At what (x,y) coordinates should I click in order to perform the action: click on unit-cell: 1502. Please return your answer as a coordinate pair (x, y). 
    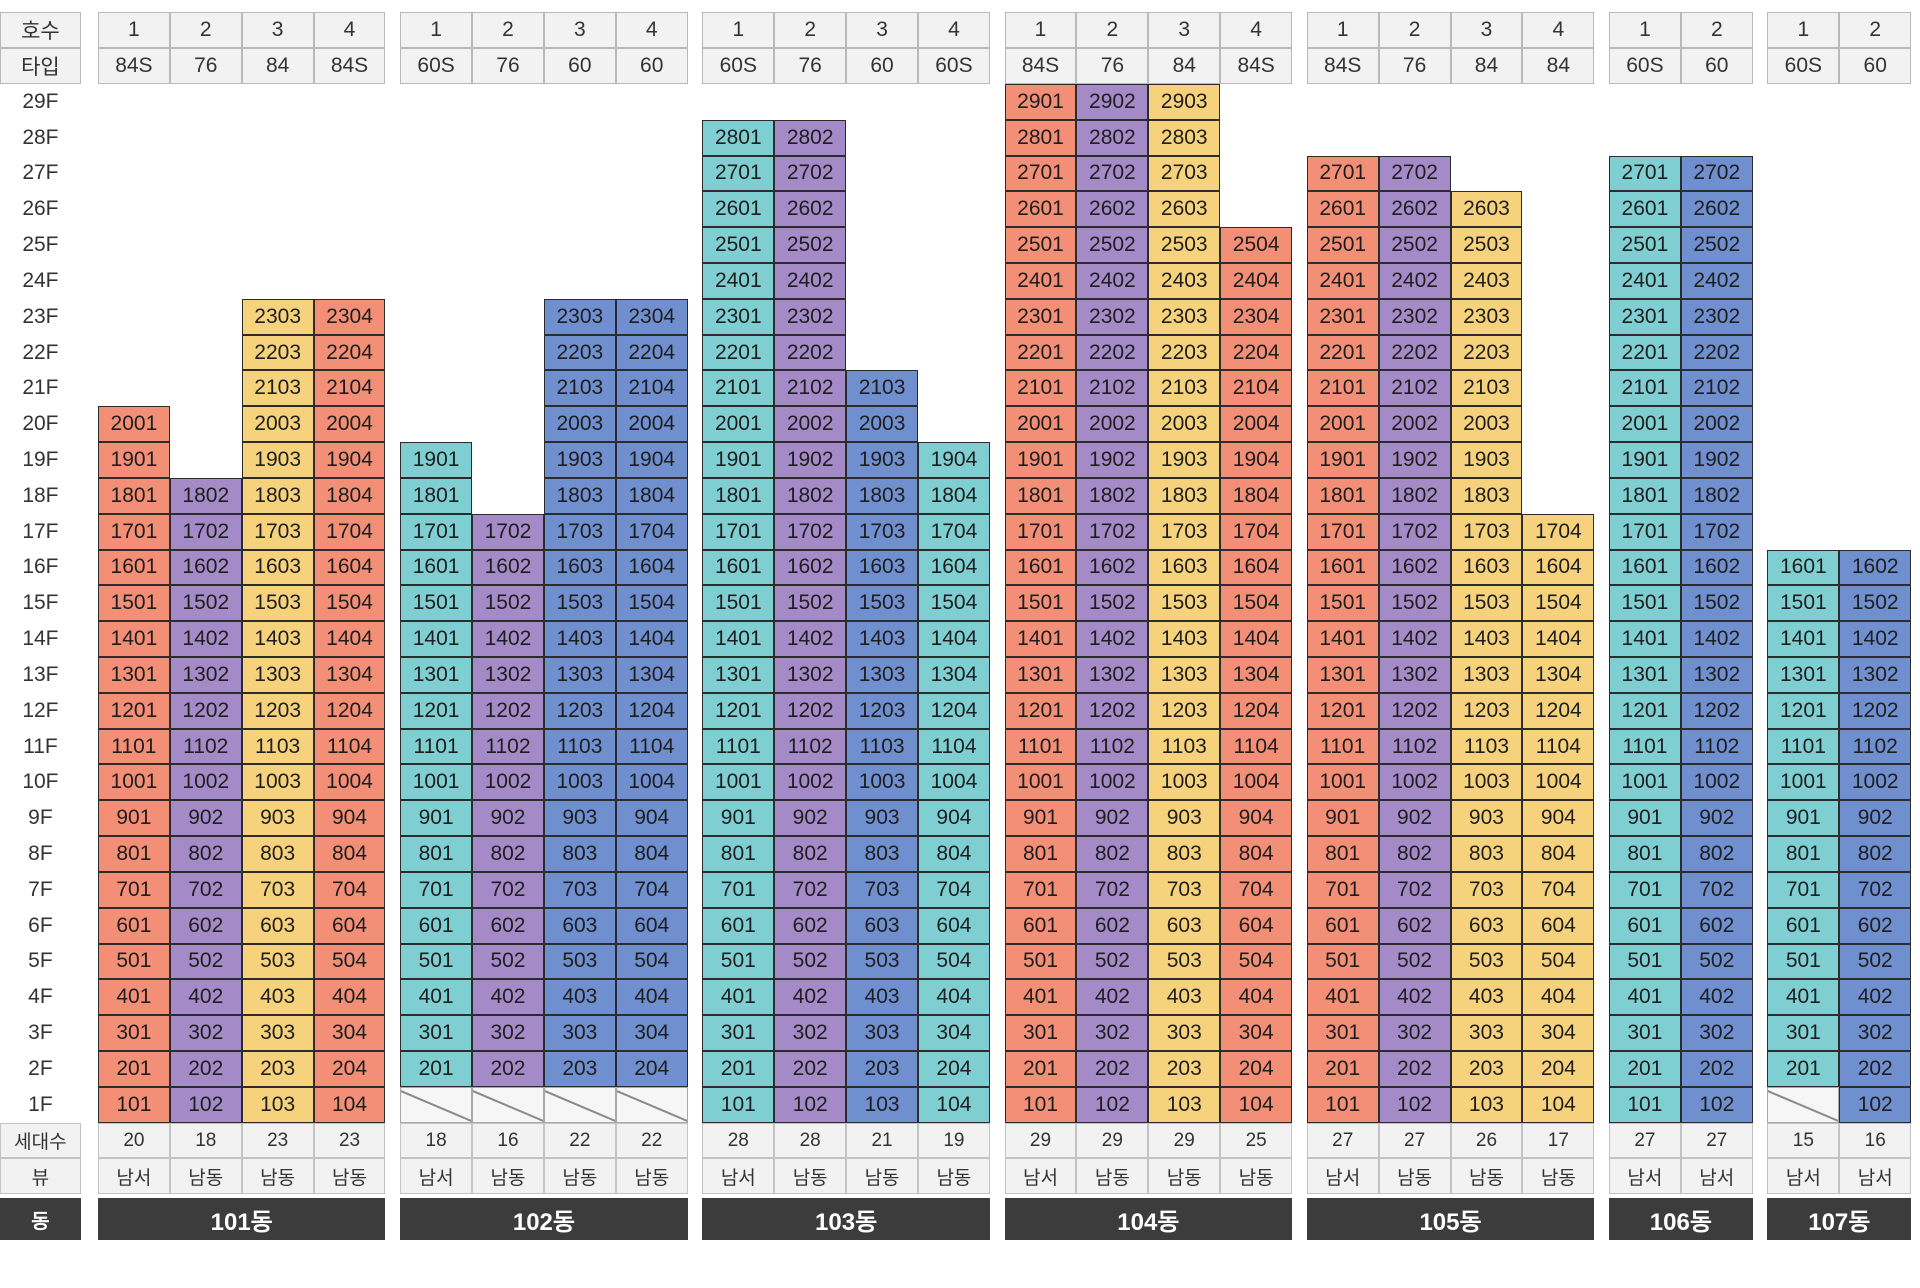
    Looking at the image, I should click on (205, 603).